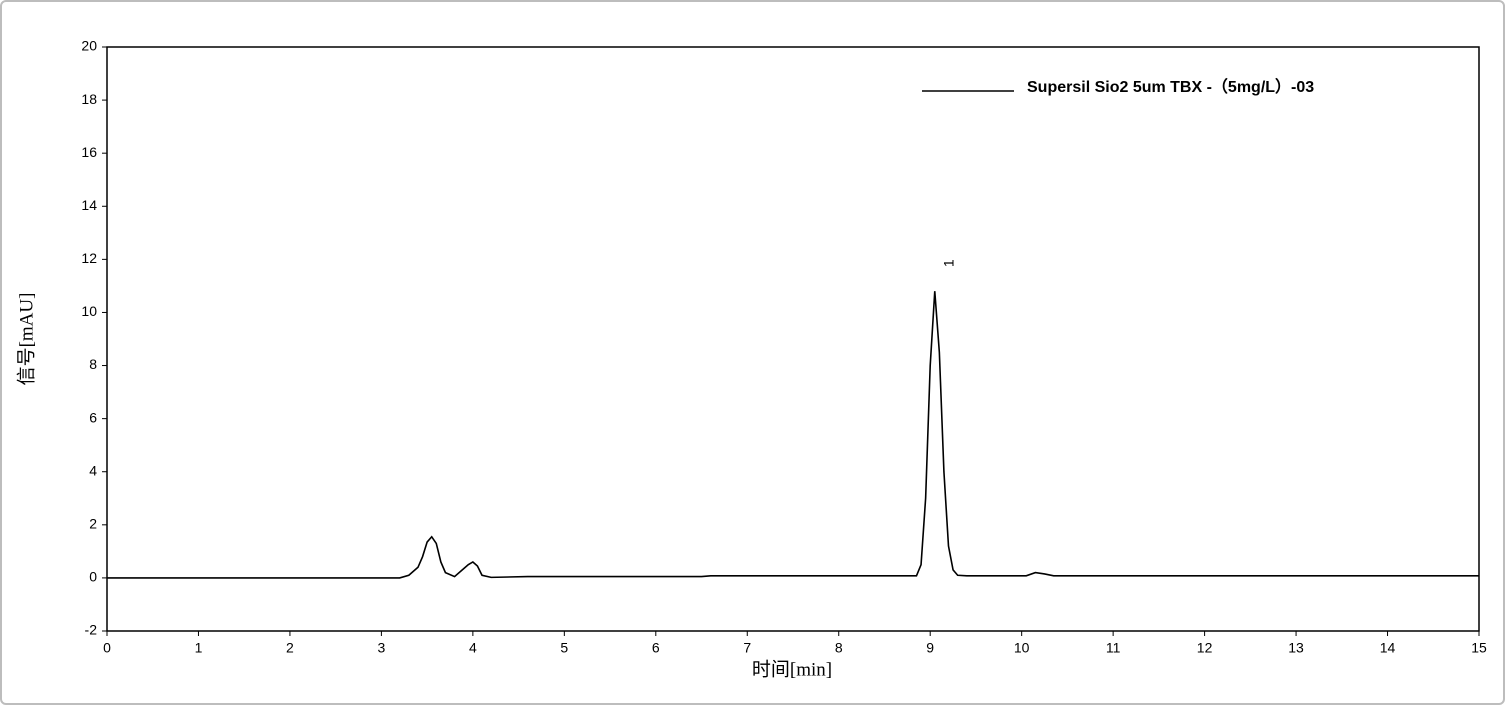 Image resolution: width=1505 pixels, height=705 pixels. What do you see at coordinates (656, 648) in the screenshot?
I see `x-tick-label: 6` at bounding box center [656, 648].